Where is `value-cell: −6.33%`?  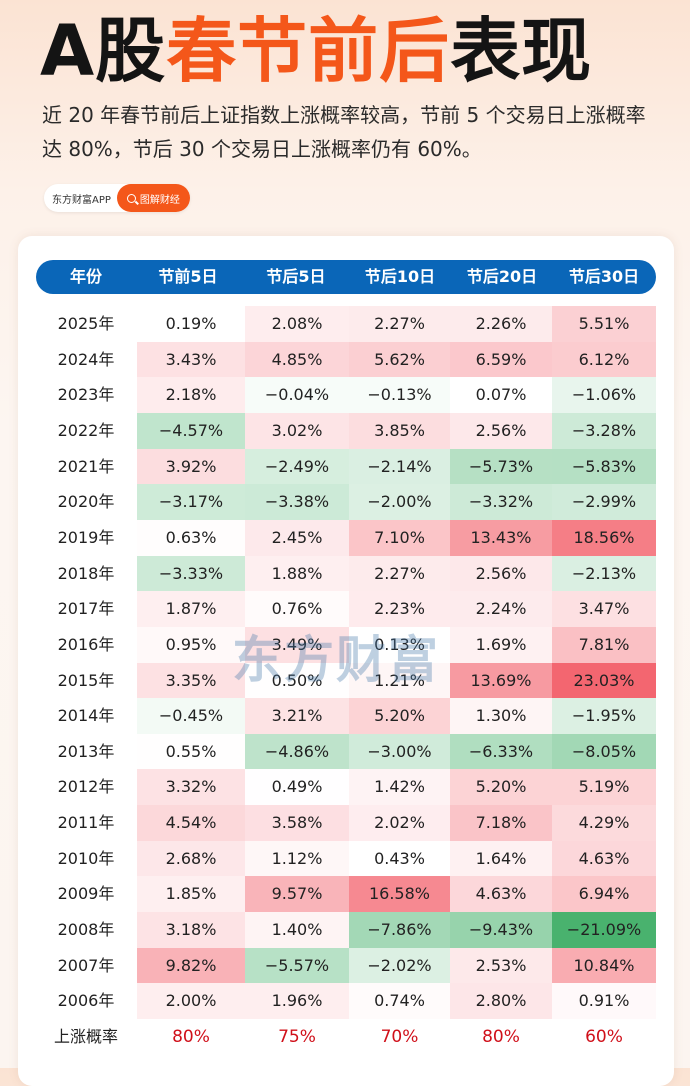
value-cell: −6.33% is located at coordinates (501, 751).